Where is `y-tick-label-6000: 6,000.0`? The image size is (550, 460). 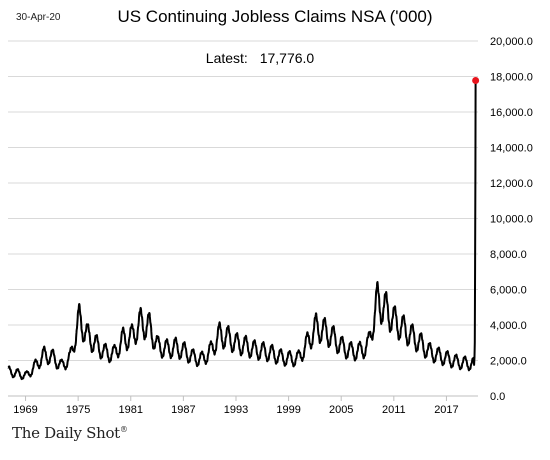 y-tick-label-6000: 6,000.0 is located at coordinates (508, 291).